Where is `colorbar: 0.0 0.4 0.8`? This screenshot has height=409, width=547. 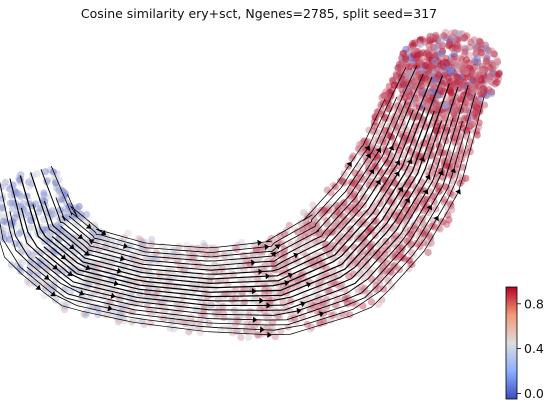 colorbar: 0.0 0.4 0.8 is located at coordinates (524, 343).